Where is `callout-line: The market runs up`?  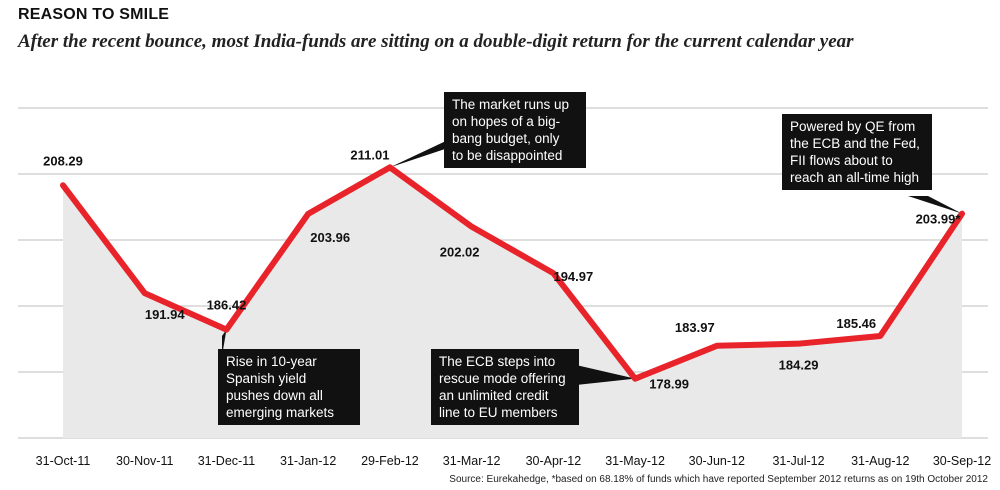 callout-line: The market runs up is located at coordinates (511, 104).